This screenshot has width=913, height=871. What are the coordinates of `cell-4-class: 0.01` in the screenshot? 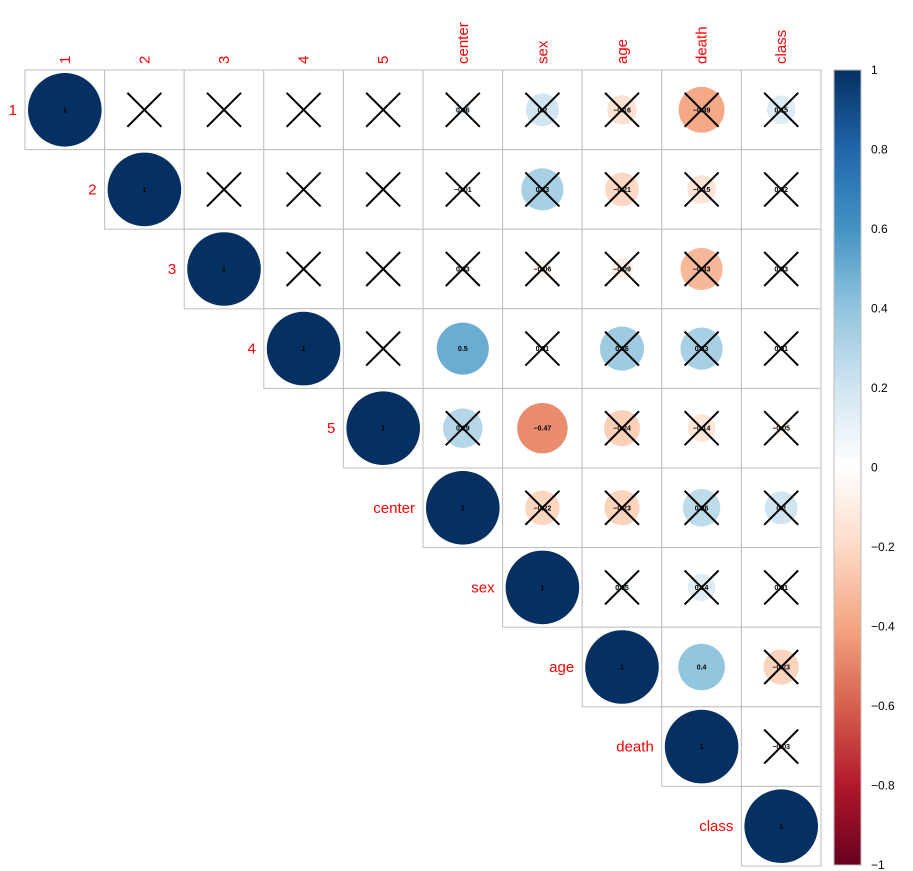 It's located at (781, 348).